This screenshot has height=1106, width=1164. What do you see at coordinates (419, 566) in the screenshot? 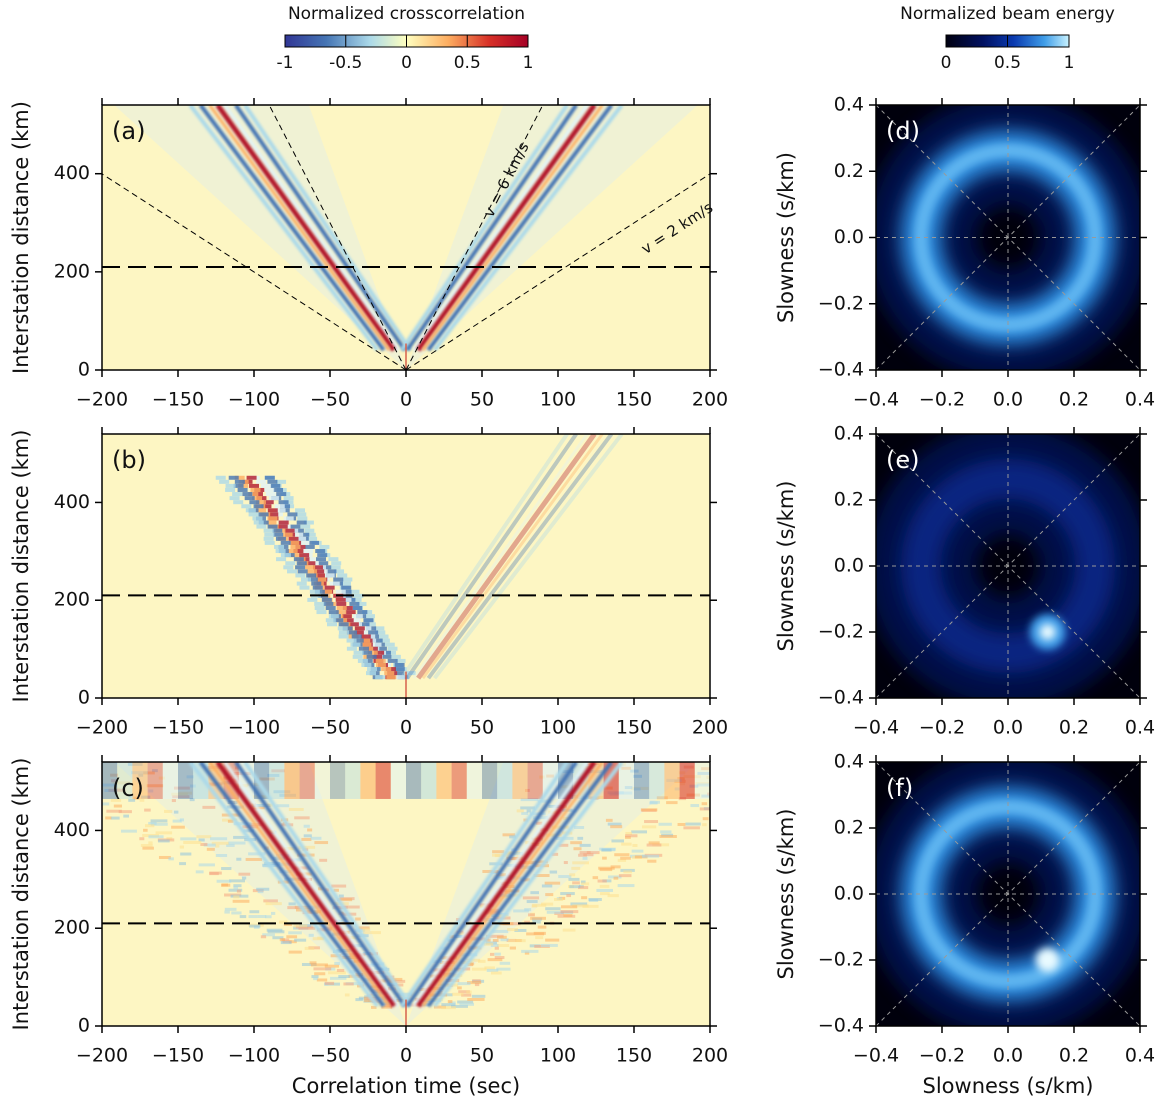
I see `heatmap` at bounding box center [419, 566].